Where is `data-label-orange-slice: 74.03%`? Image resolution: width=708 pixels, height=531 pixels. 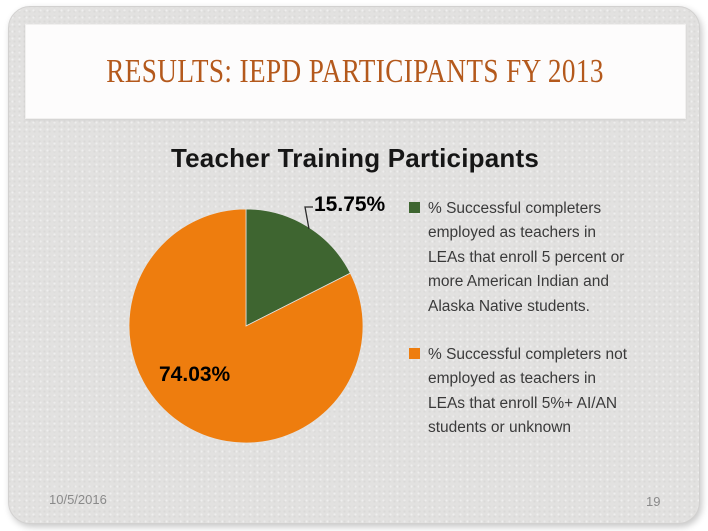
data-label-orange-slice: 74.03% is located at coordinates (195, 374).